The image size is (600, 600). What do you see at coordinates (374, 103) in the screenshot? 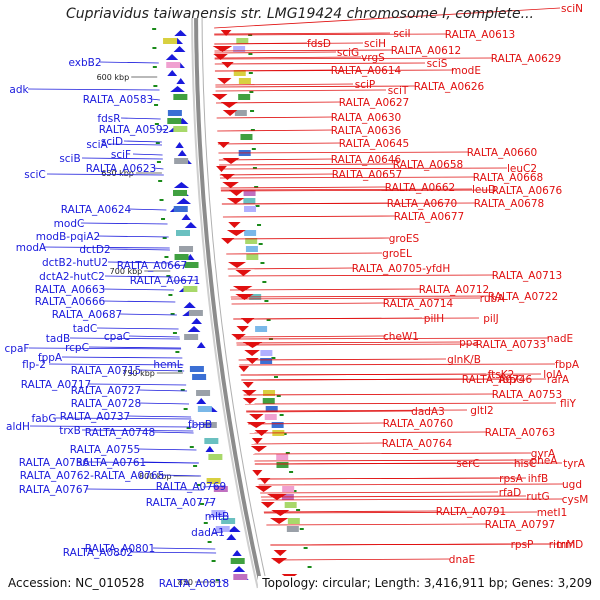
I see `gene-label-right-strand: RALTA_A0627` at bounding box center [374, 103].